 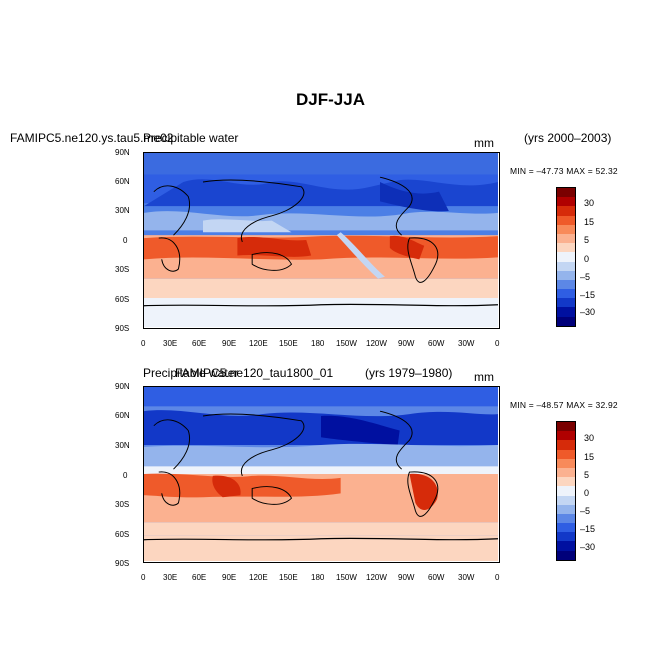 I want to click on panel1-lon-tick: 150W, so click(x=346, y=343).